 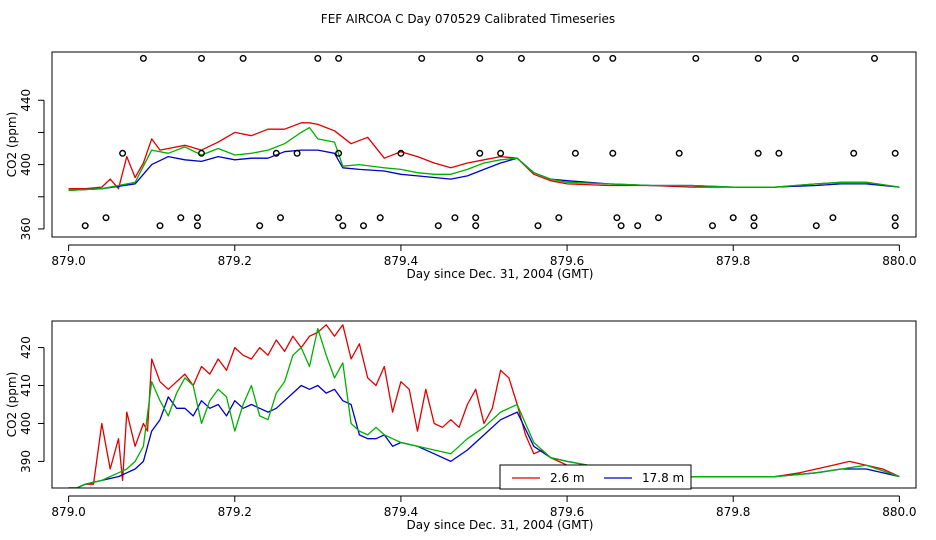 I want to click on series-line-green, so click(x=484, y=158).